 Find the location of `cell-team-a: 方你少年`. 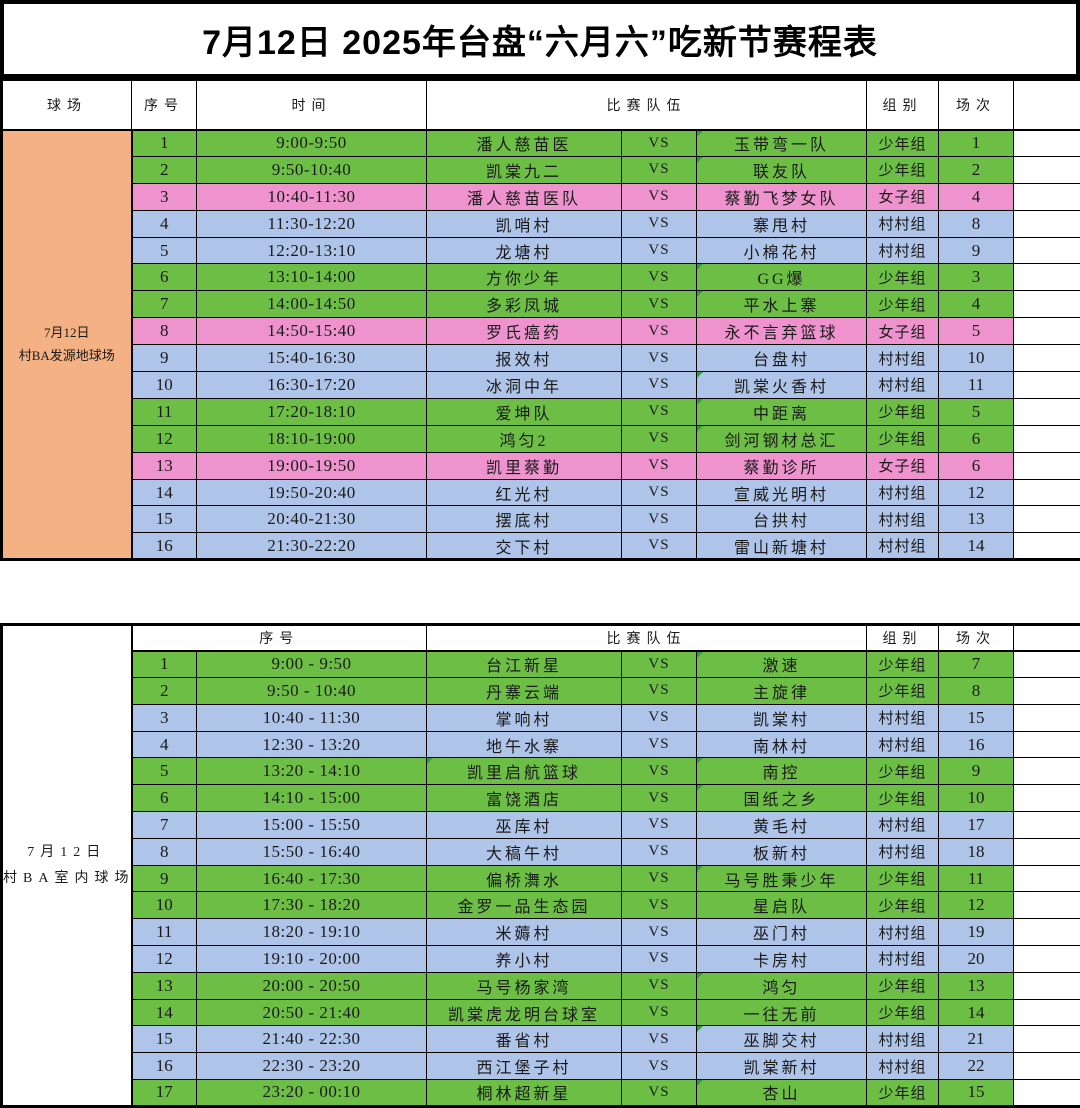

cell-team-a: 方你少年 is located at coordinates (524, 277).